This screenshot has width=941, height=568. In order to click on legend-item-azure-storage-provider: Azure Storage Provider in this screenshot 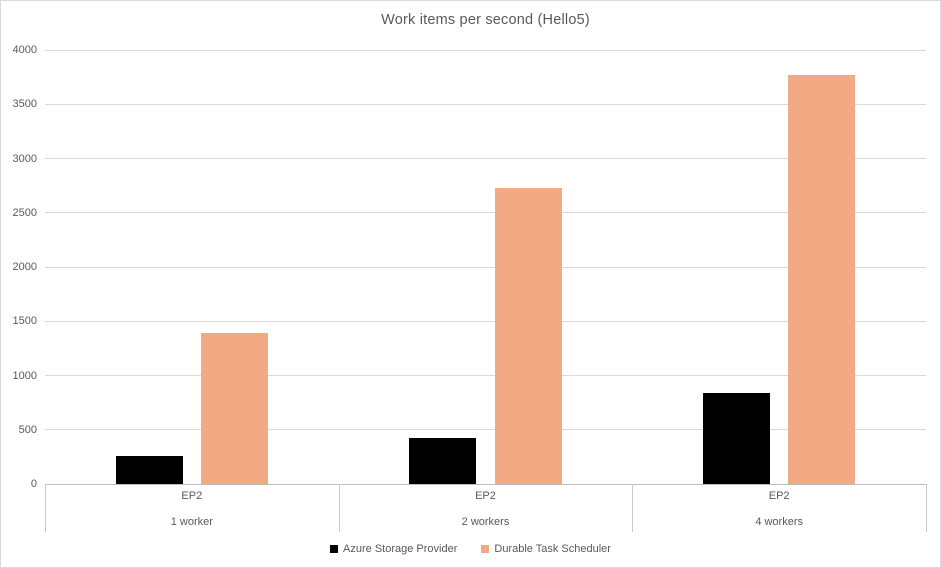, I will do `click(393, 549)`.